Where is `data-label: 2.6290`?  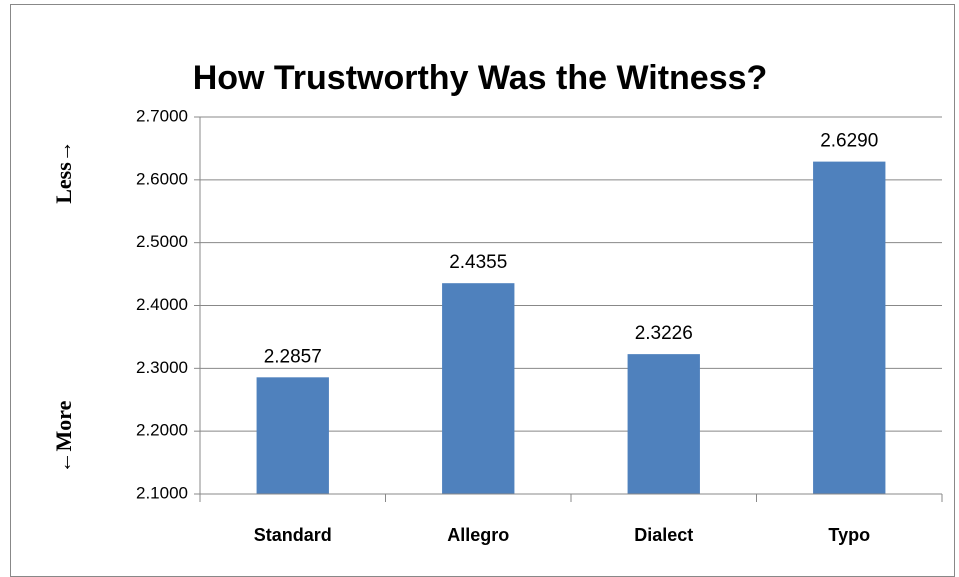
data-label: 2.6290 is located at coordinates (849, 141).